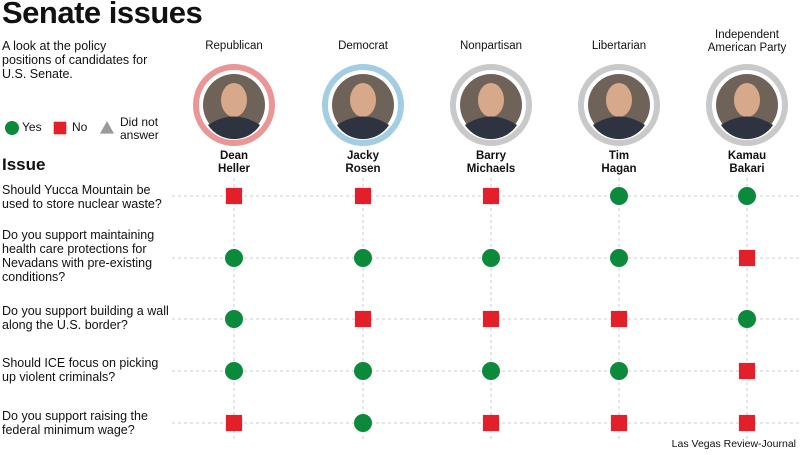  What do you see at coordinates (234, 169) in the screenshot?
I see `candidate-last: Heller` at bounding box center [234, 169].